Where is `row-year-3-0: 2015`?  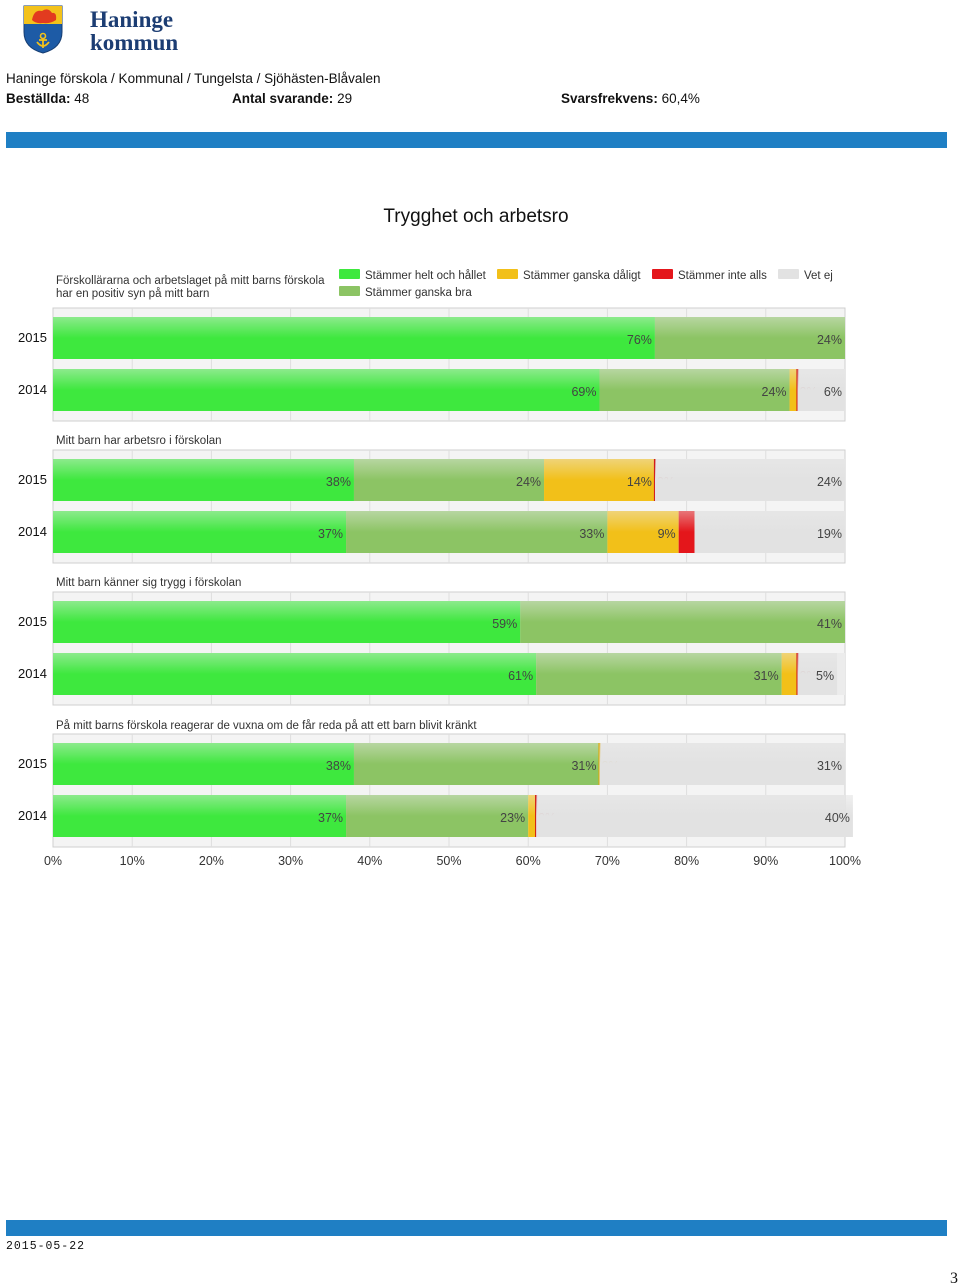
row-year-3-0: 2015 is located at coordinates (32, 763).